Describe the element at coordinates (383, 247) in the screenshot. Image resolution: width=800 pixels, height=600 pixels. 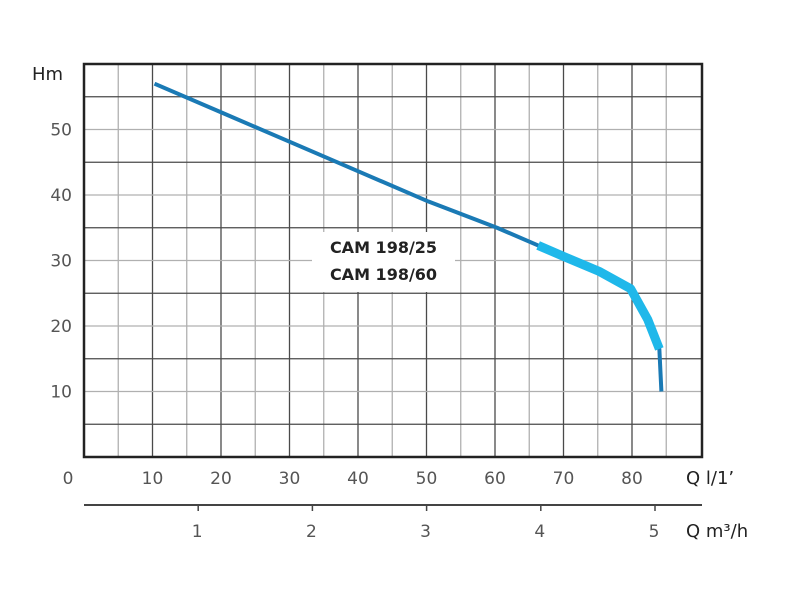
I see `model-label-1: CAM 198/25` at that location.